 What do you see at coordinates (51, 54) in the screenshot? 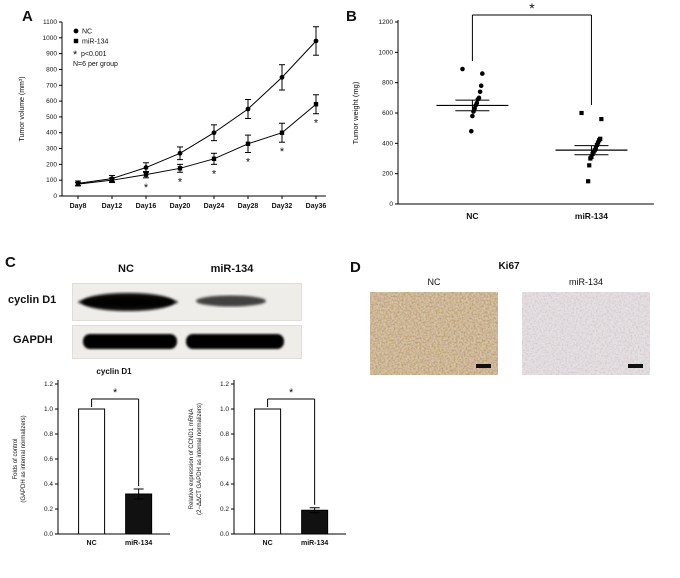
I see `svg-text: 900` at bounding box center [51, 54].